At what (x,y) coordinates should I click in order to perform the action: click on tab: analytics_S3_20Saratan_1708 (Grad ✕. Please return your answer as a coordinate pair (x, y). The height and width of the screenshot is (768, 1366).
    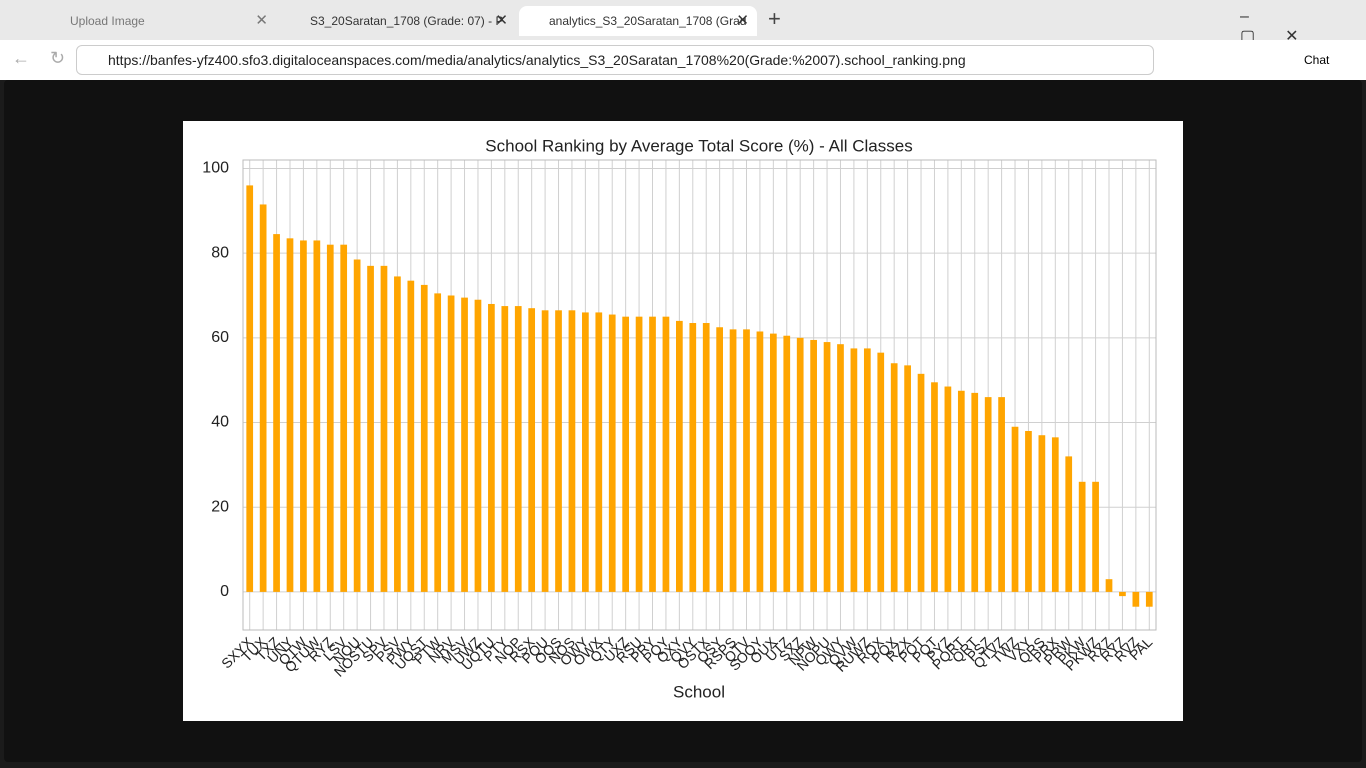
    Looking at the image, I should click on (638, 21).